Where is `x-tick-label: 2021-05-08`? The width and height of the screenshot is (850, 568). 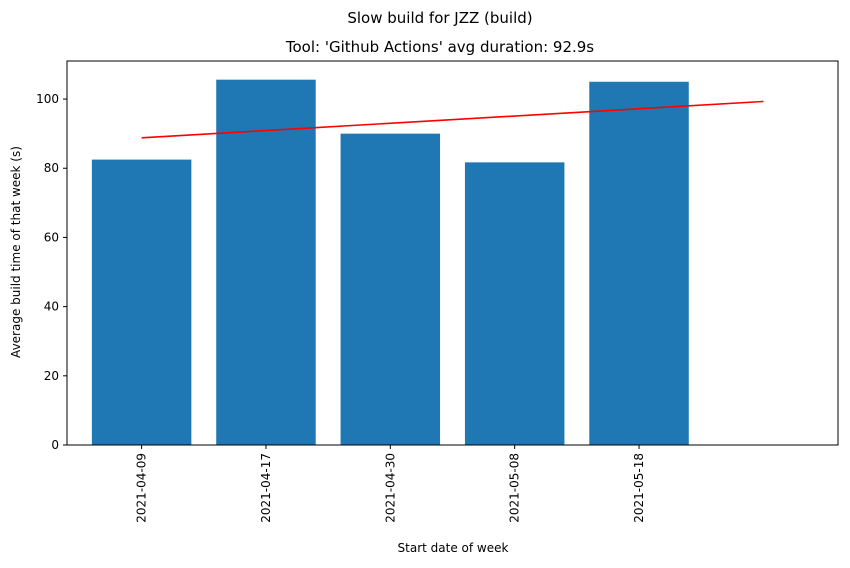
x-tick-label: 2021-05-08 is located at coordinates (515, 488).